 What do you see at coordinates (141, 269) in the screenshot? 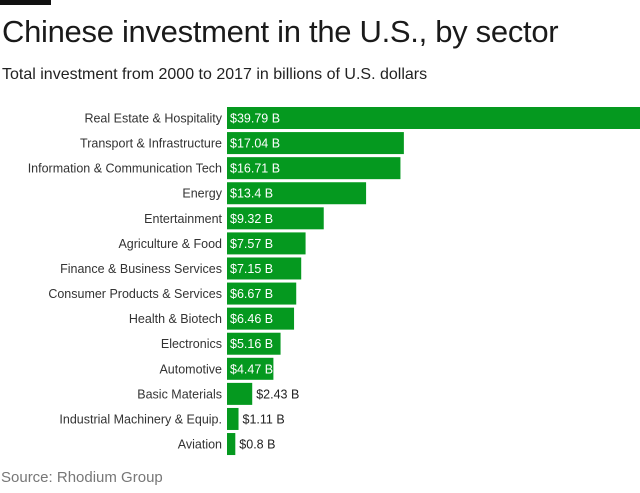
I see `category-label: Finance & Business Services` at bounding box center [141, 269].